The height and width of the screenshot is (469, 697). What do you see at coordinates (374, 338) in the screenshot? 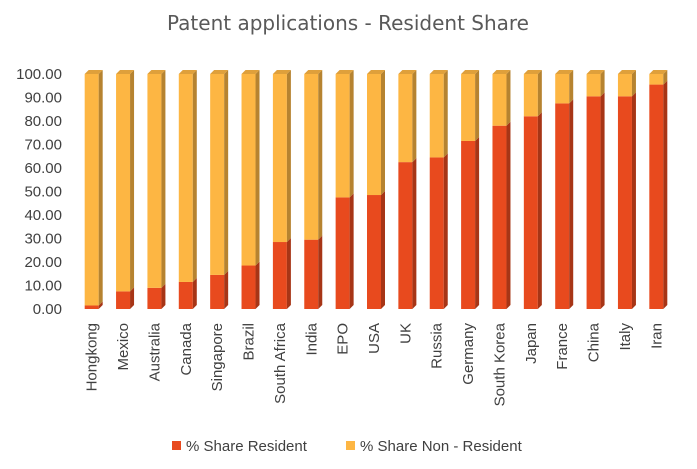
I see `x-tick-label: USA` at bounding box center [374, 338].